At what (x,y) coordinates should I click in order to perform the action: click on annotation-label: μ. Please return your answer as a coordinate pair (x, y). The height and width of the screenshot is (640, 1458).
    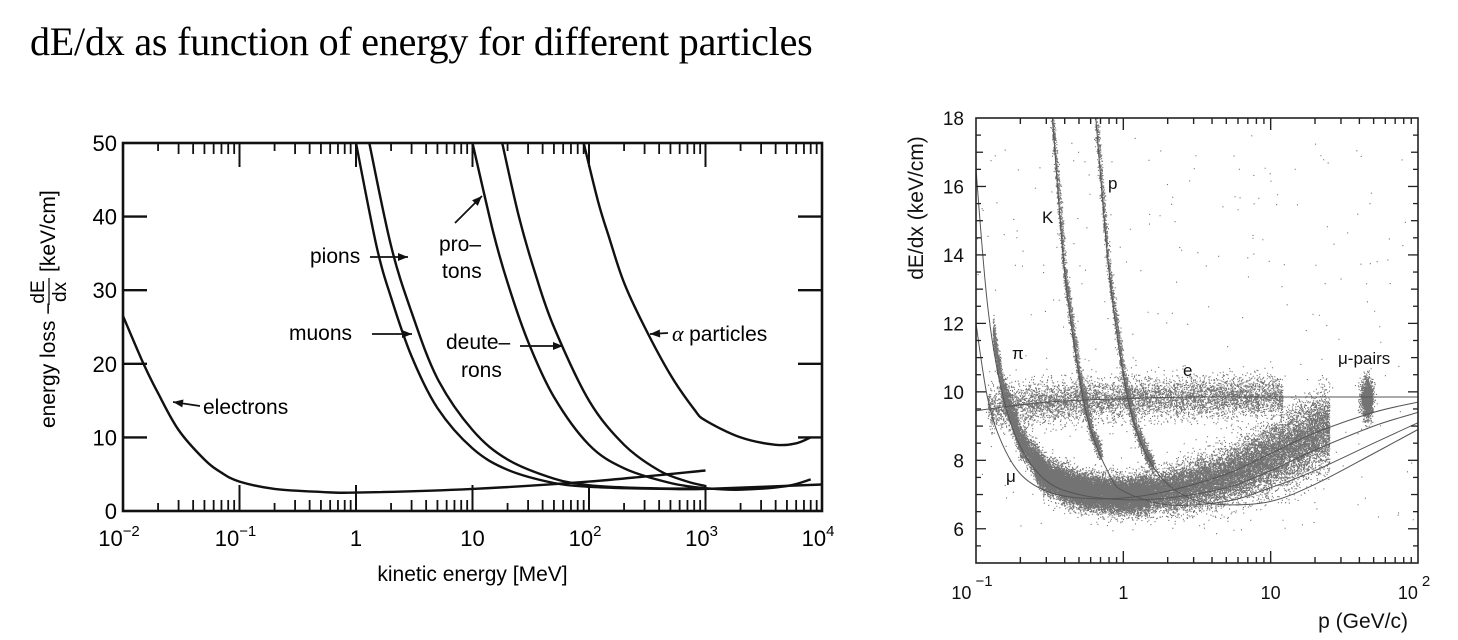
    Looking at the image, I should click on (1011, 476).